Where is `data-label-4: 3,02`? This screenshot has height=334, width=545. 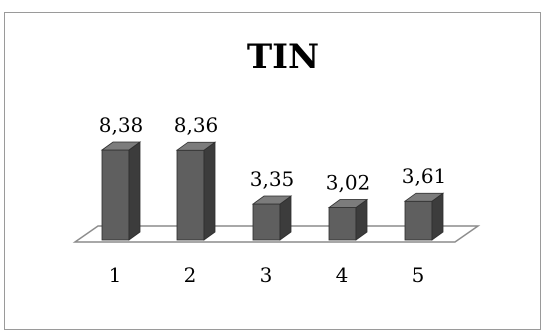 data-label-4: 3,02 is located at coordinates (348, 183).